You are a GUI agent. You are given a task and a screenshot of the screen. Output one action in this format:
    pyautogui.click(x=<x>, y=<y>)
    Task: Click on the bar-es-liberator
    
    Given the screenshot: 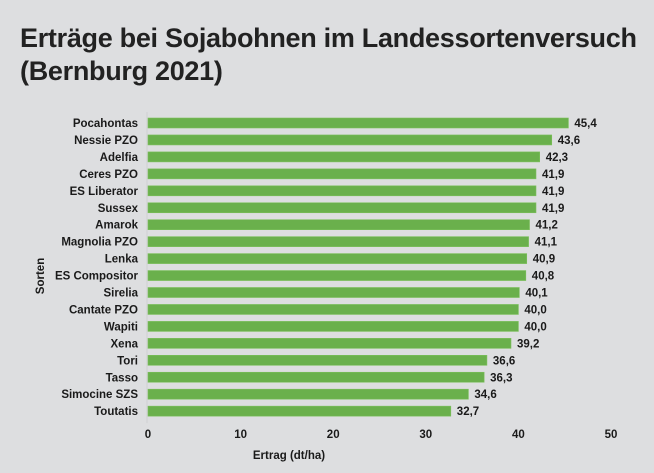 What is the action you would take?
    pyautogui.click(x=342, y=191)
    